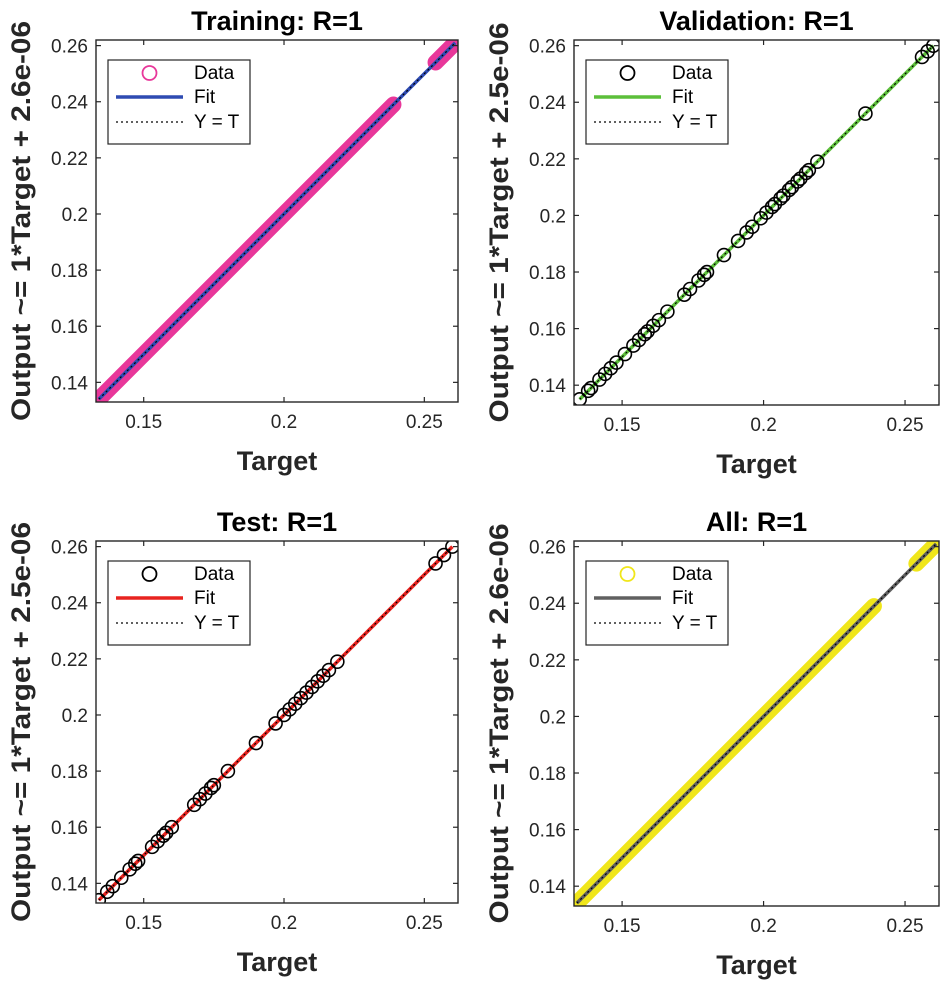 The image size is (950, 983). I want to click on fit-line, so click(756, 723).